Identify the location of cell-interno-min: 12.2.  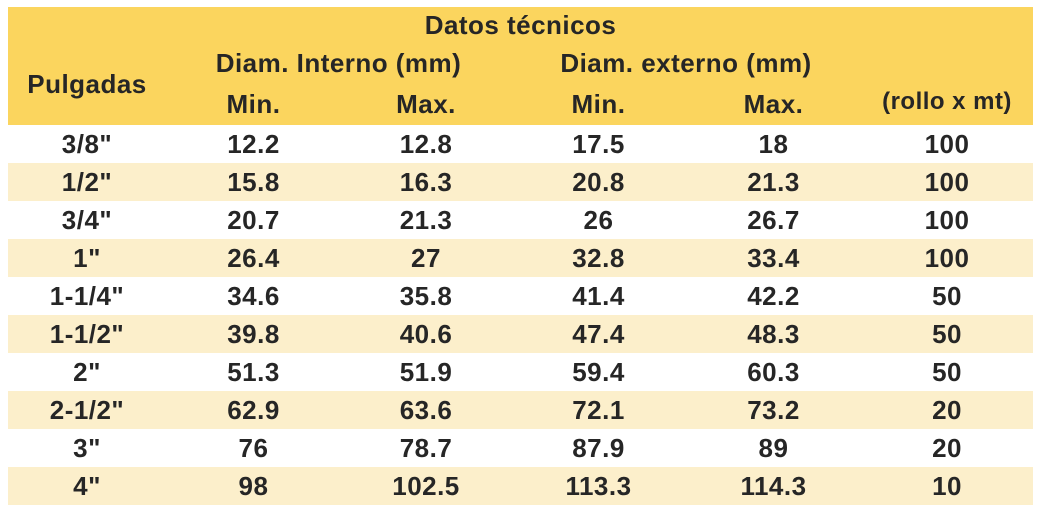
(253, 144).